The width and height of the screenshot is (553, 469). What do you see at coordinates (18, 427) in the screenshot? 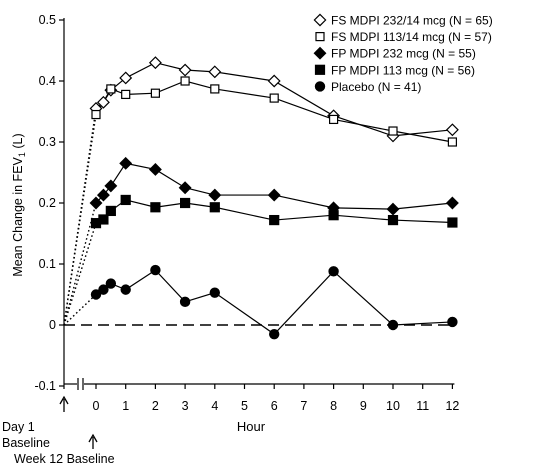
I see `day1-baseline-label-line1: Day 1` at bounding box center [18, 427].